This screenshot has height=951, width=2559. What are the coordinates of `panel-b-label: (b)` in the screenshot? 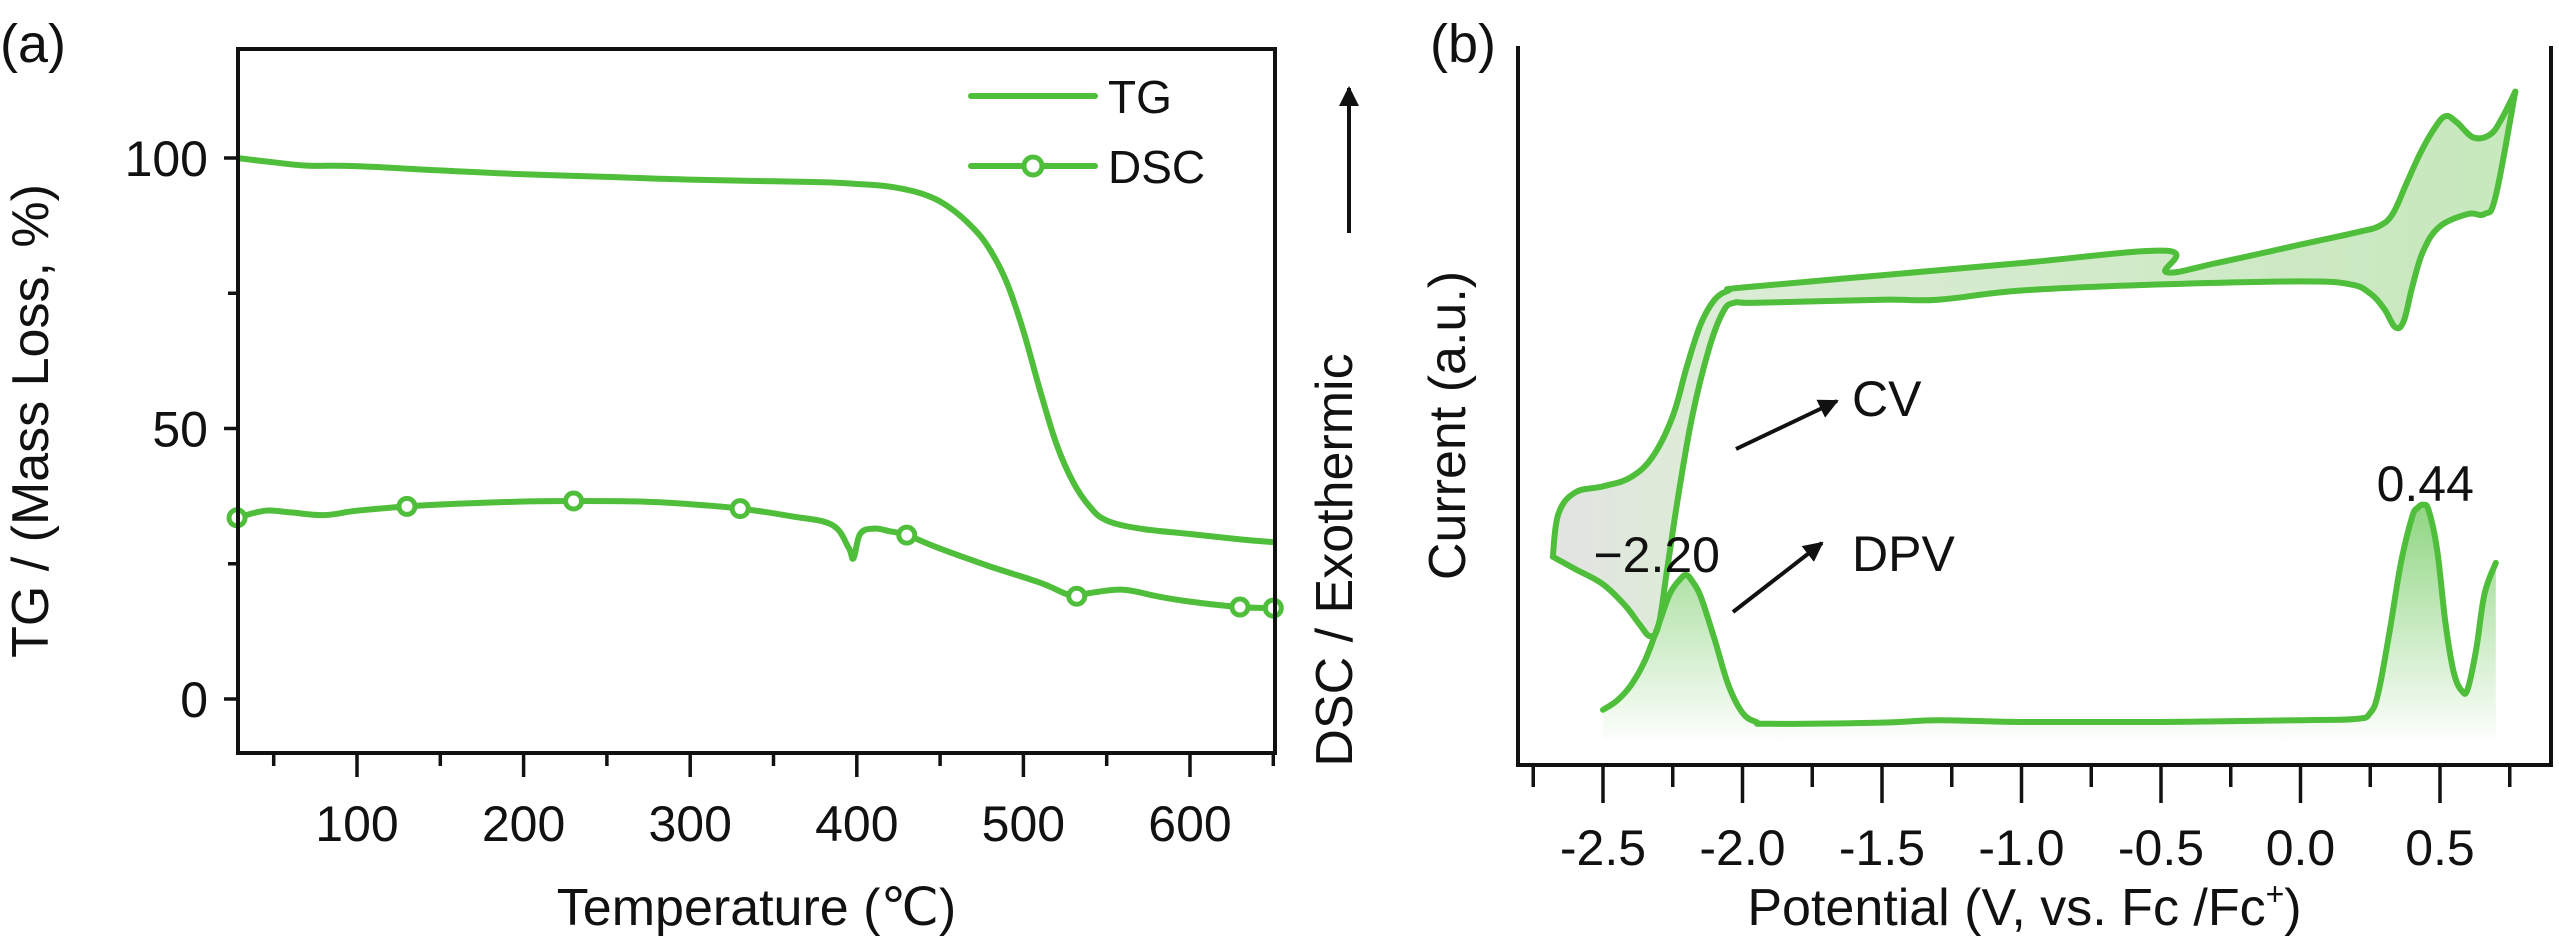 It's located at (1463, 44).